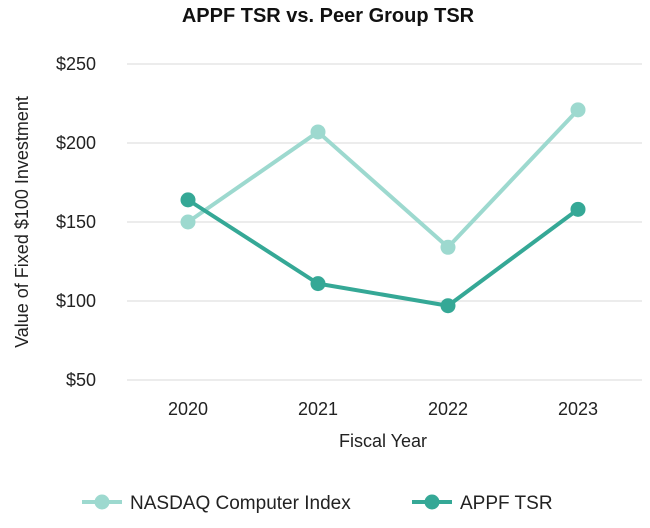 Image resolution: width=650 pixels, height=528 pixels. Describe the element at coordinates (578, 409) in the screenshot. I see `x-tick-label: 2023` at that location.